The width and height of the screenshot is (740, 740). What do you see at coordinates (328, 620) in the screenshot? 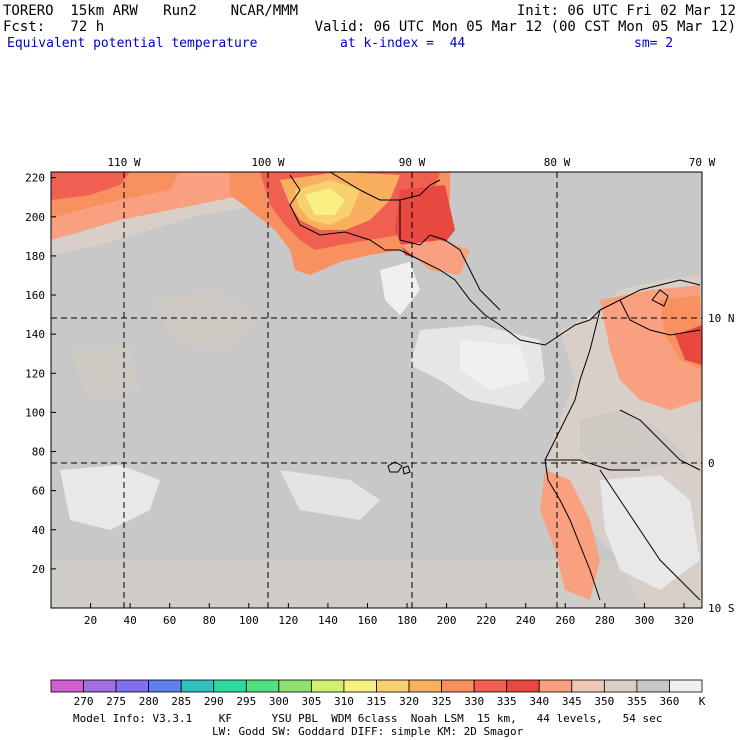
I see `x-tick-label: 140` at bounding box center [328, 620].